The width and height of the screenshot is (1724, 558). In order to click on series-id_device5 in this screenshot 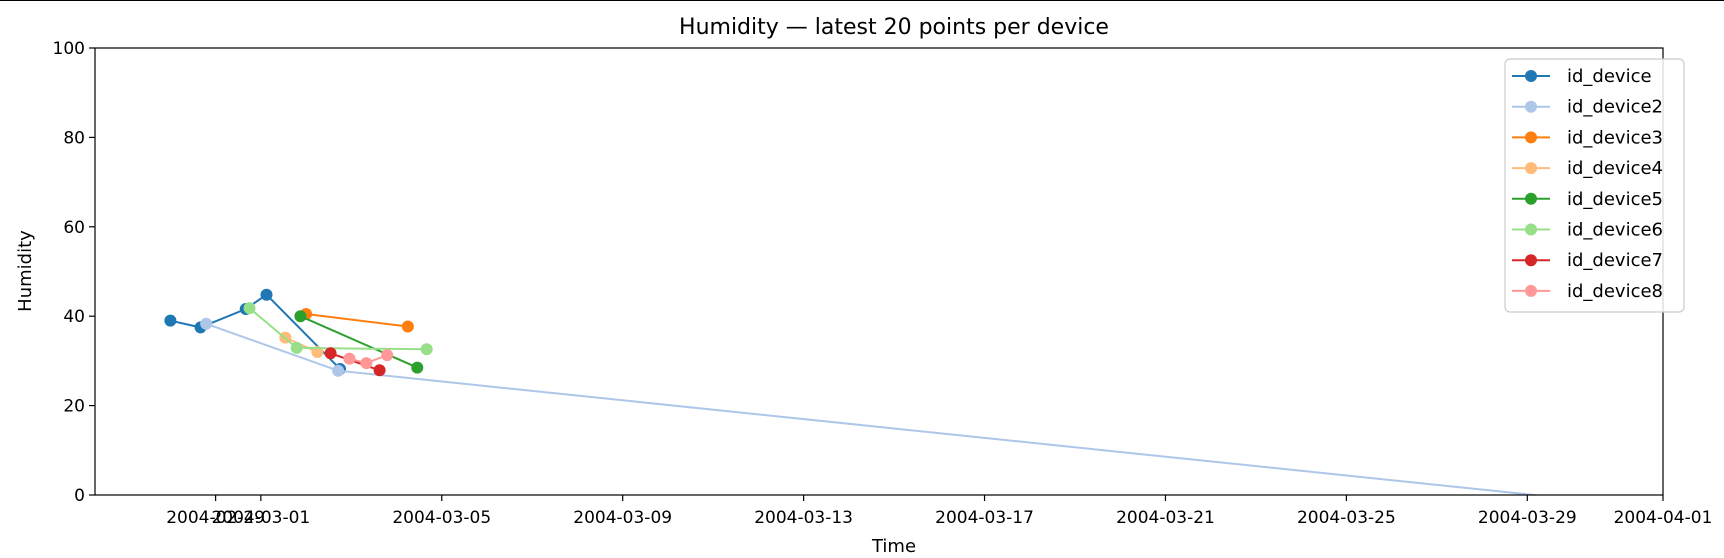, I will do `click(359, 342)`.